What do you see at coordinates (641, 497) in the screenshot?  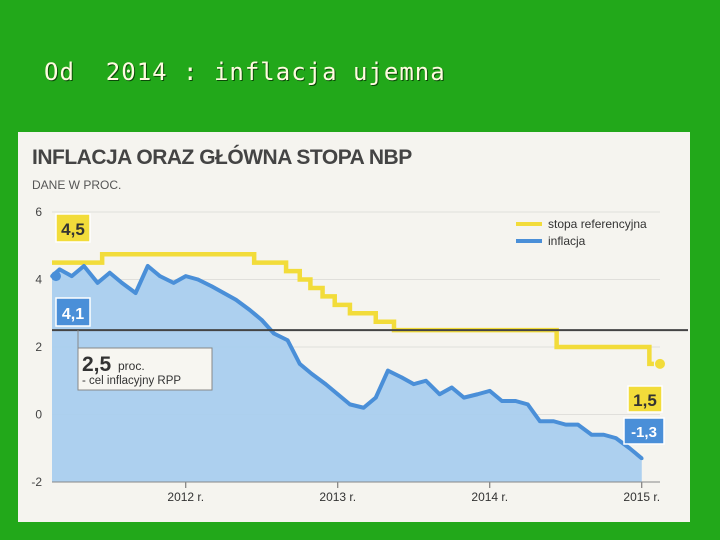 I see `x-tick-label: 2015 r.` at bounding box center [641, 497].